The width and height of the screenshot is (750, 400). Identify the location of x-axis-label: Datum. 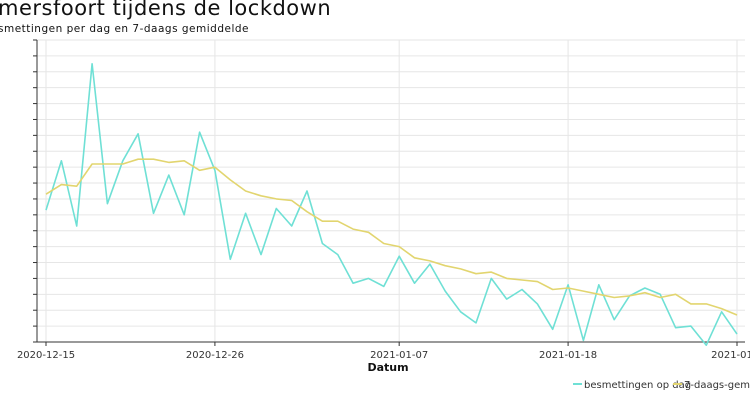
(387, 367).